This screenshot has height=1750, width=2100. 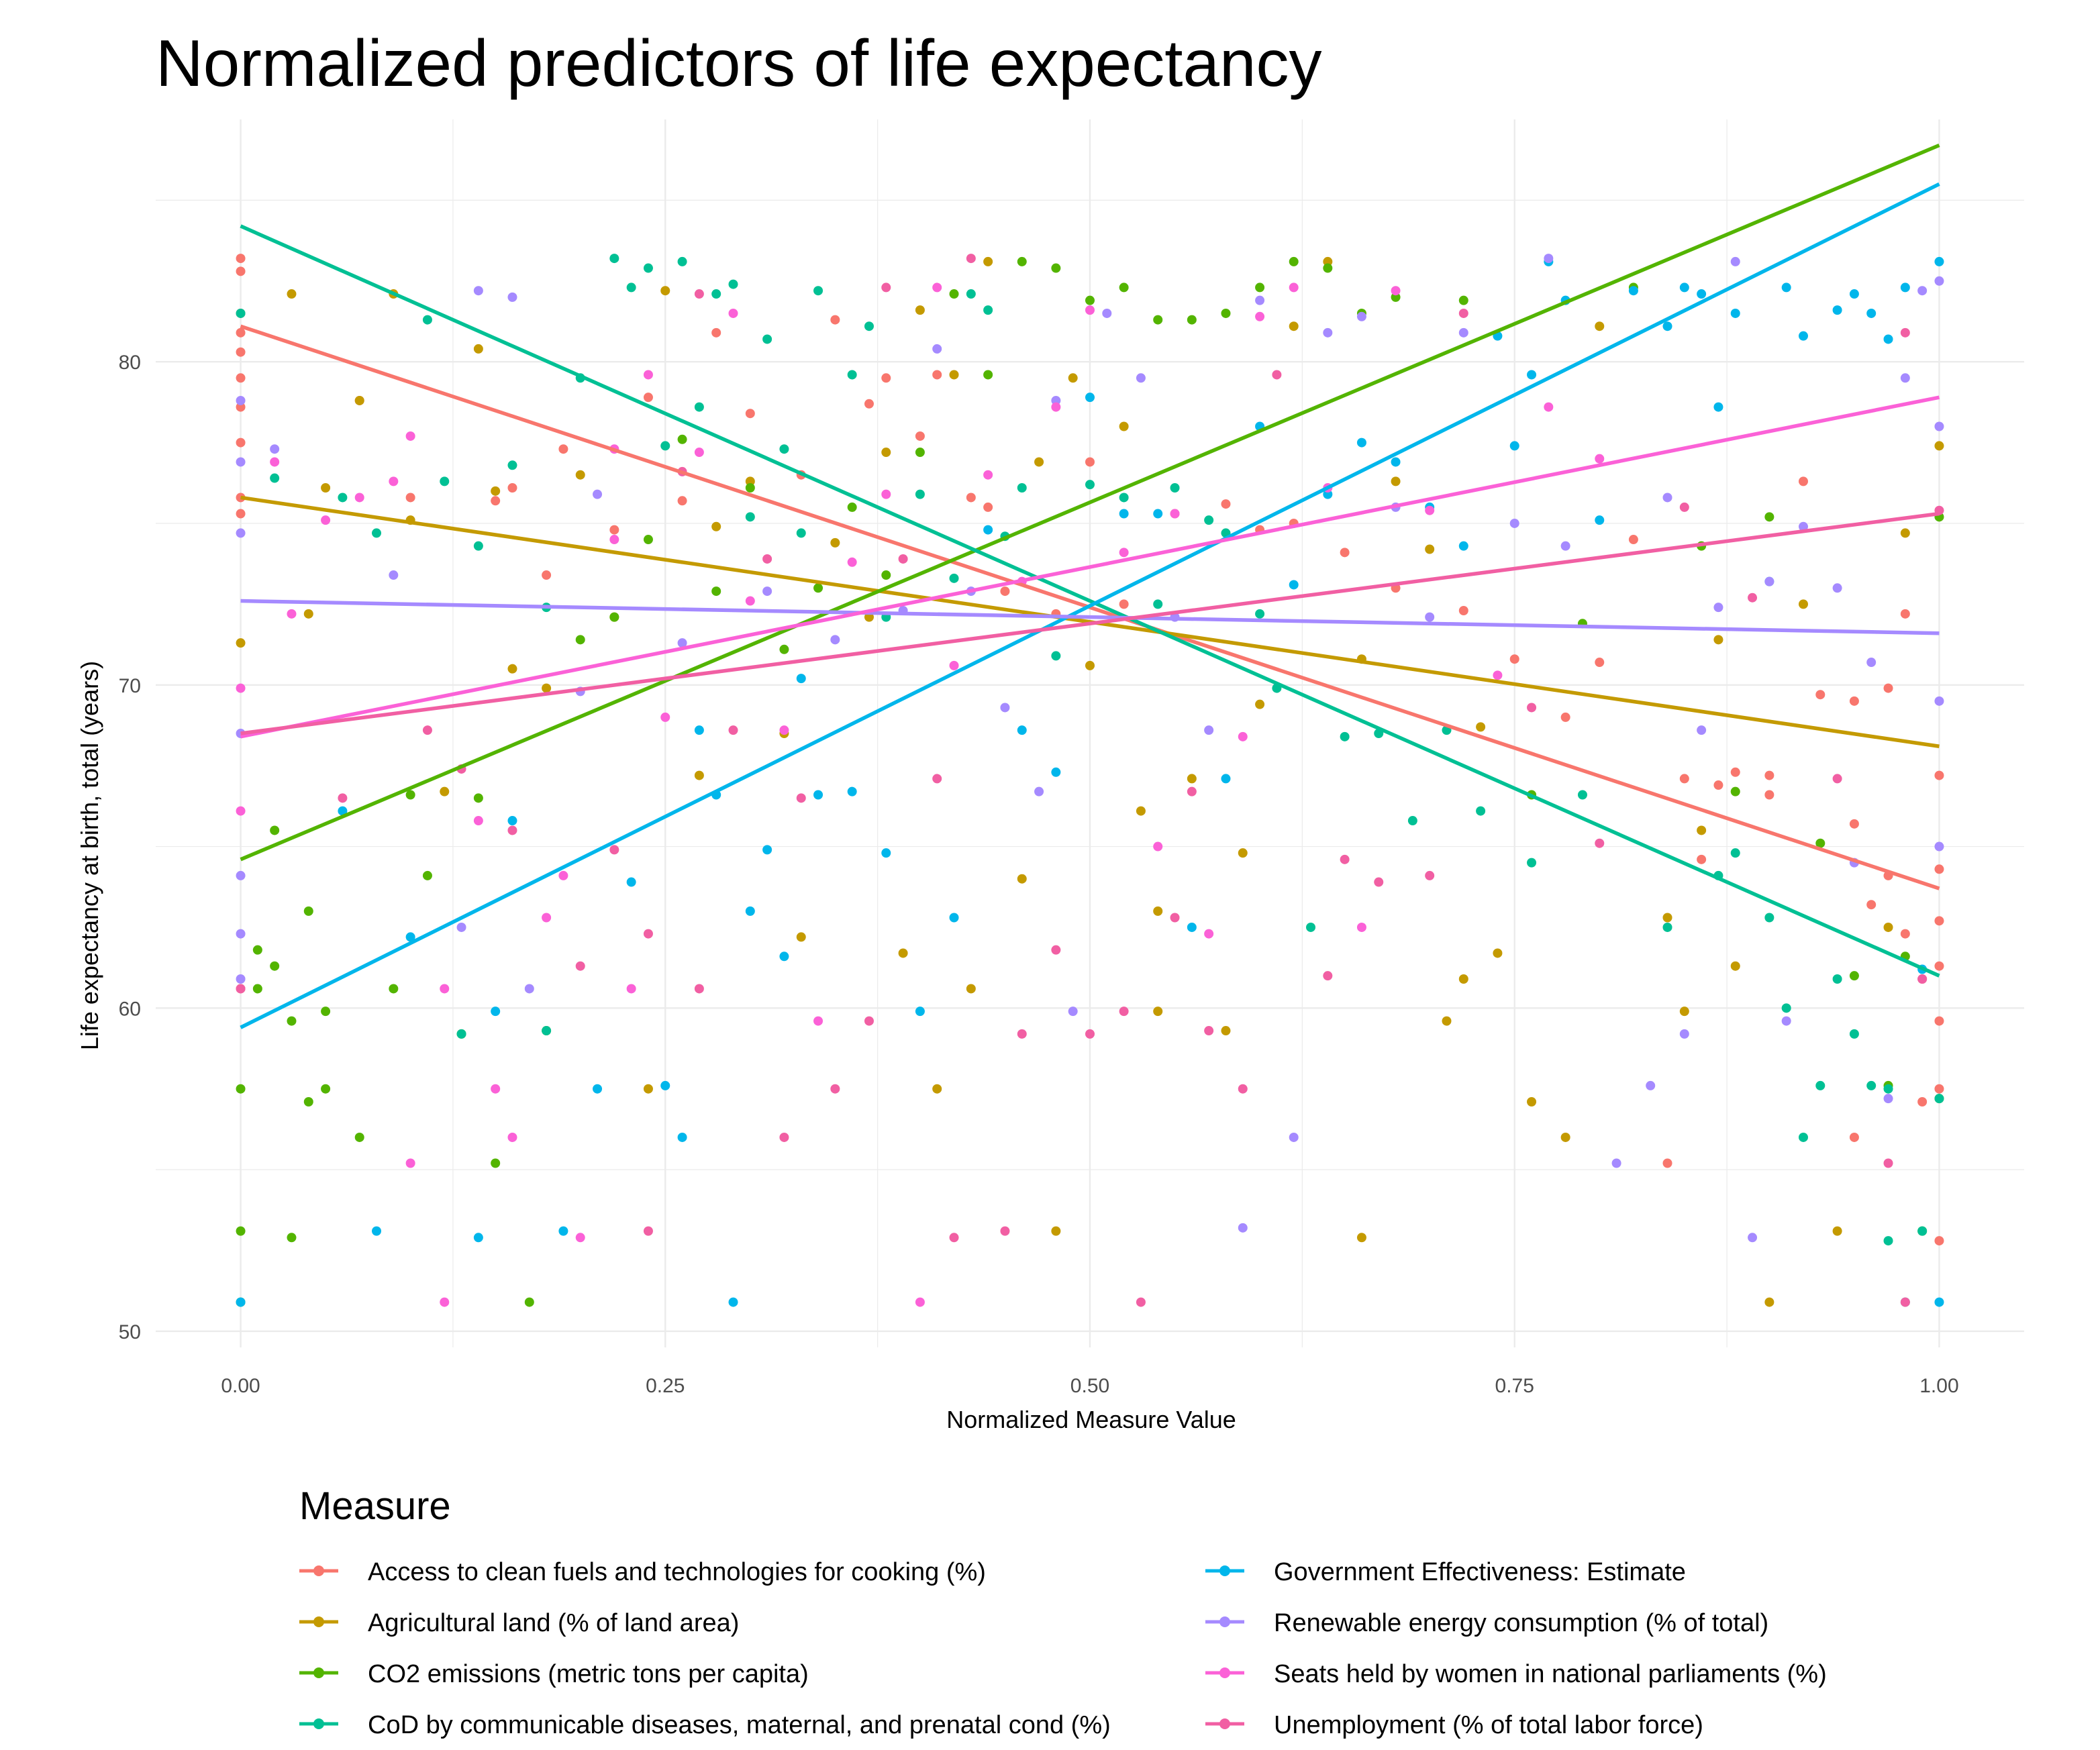 What do you see at coordinates (1480, 1572) in the screenshot?
I see `legend-label: Government Effectiveness: Estimate` at bounding box center [1480, 1572].